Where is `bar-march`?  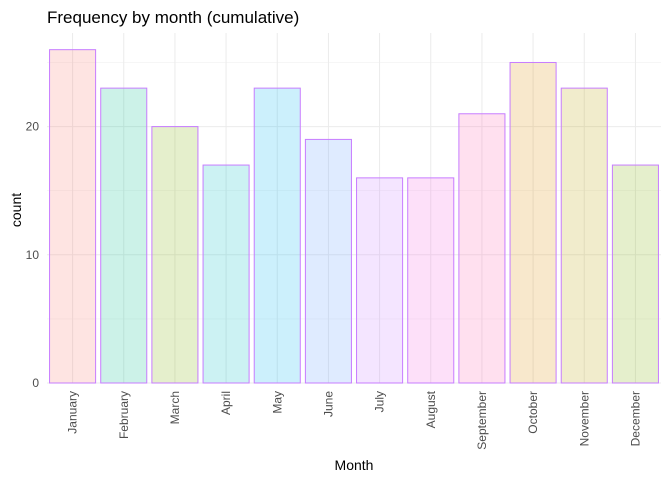 bar-march is located at coordinates (175, 255).